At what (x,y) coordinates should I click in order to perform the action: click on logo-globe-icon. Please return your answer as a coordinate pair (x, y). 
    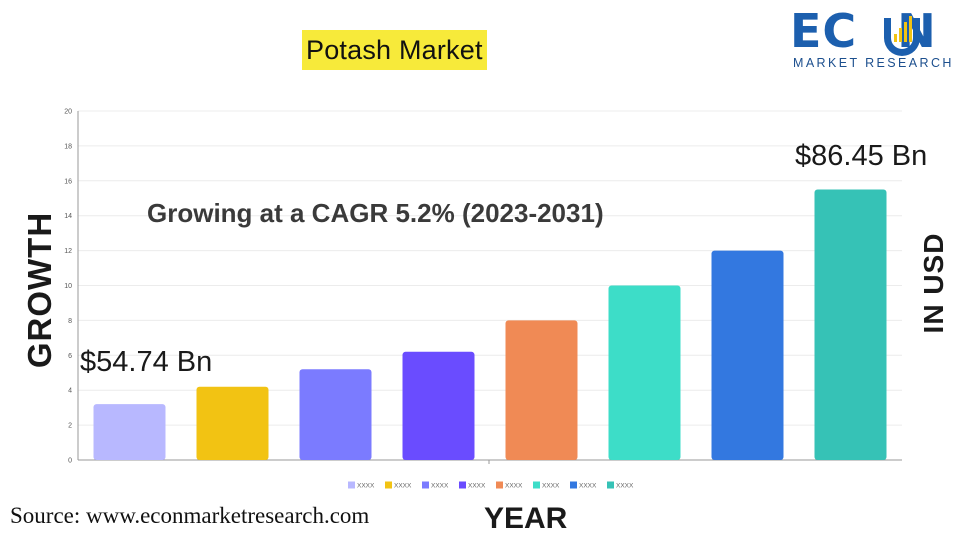
    Looking at the image, I should click on (902, 36).